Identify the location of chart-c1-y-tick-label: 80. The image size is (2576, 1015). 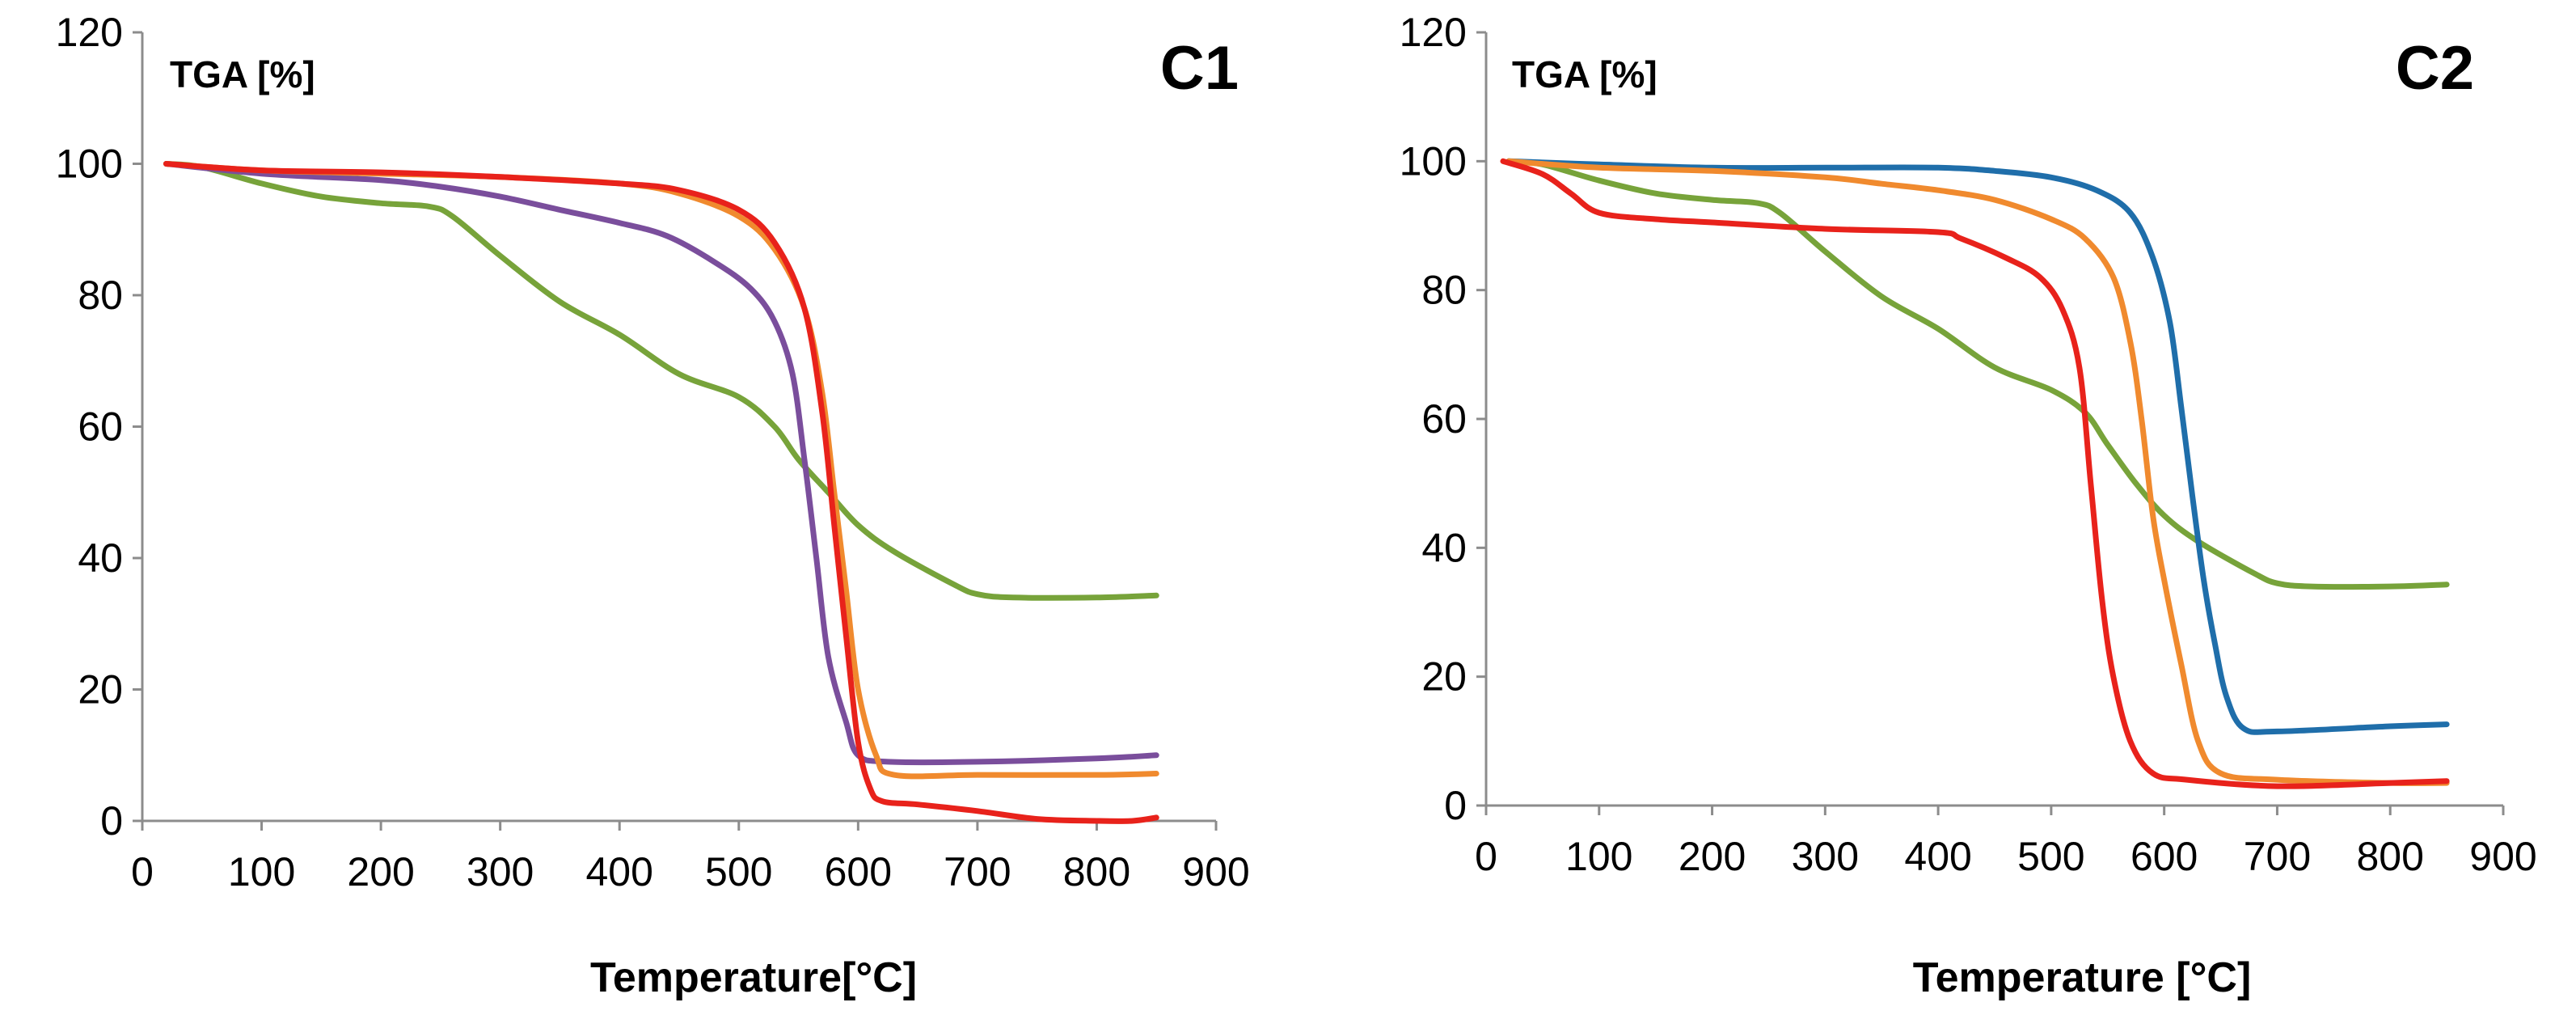
(100, 295).